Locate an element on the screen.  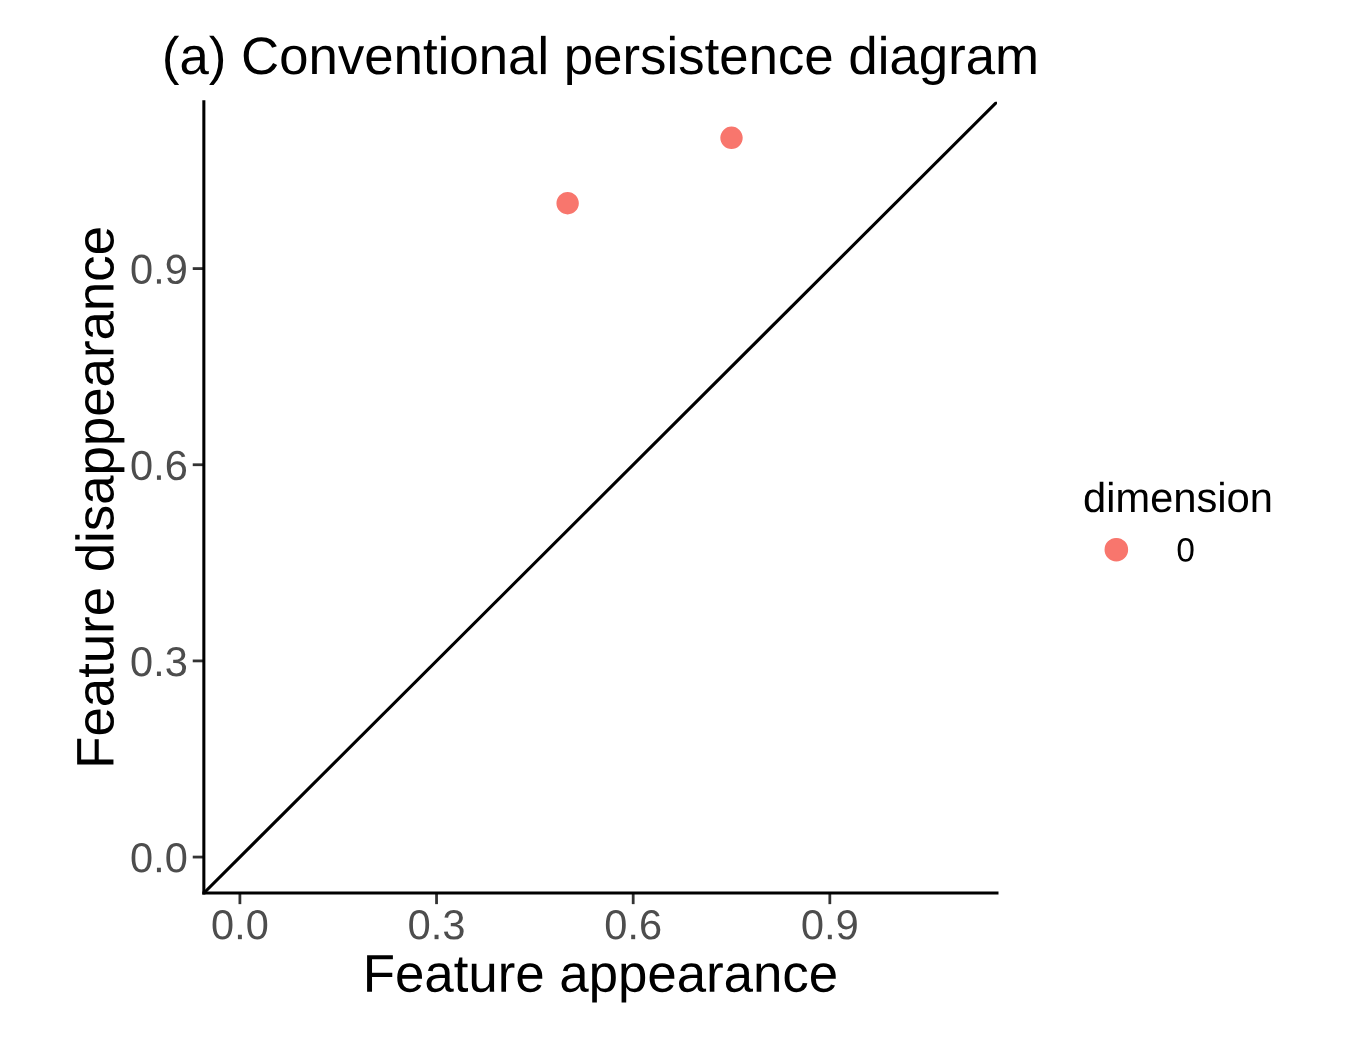
x-tick-label: 0.9 is located at coordinates (829, 925).